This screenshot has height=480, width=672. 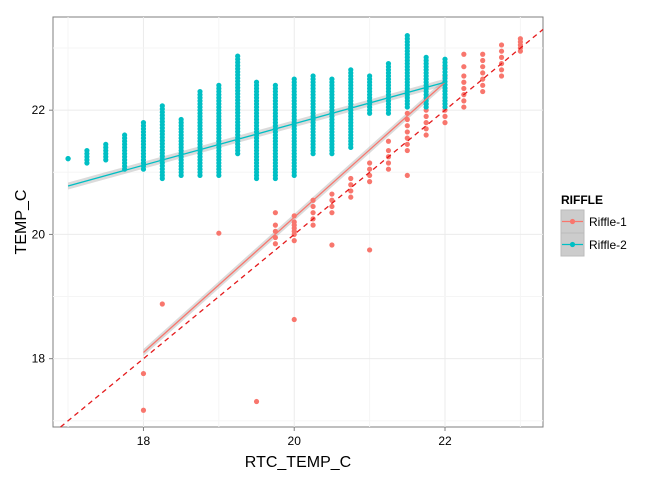 I want to click on y-tick-label: 22, so click(x=39, y=110).